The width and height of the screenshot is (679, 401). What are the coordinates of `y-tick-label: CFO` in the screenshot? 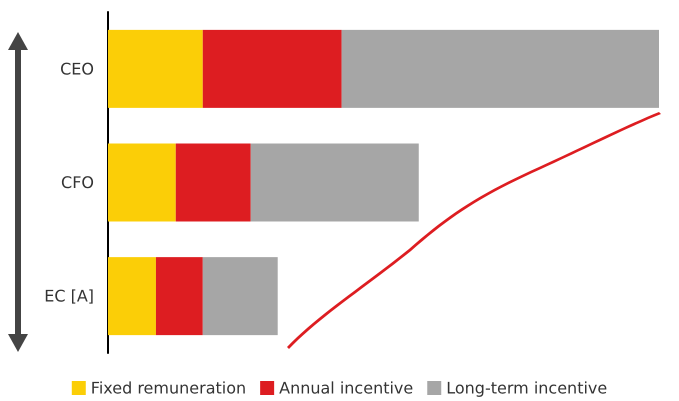 It's located at (77, 182).